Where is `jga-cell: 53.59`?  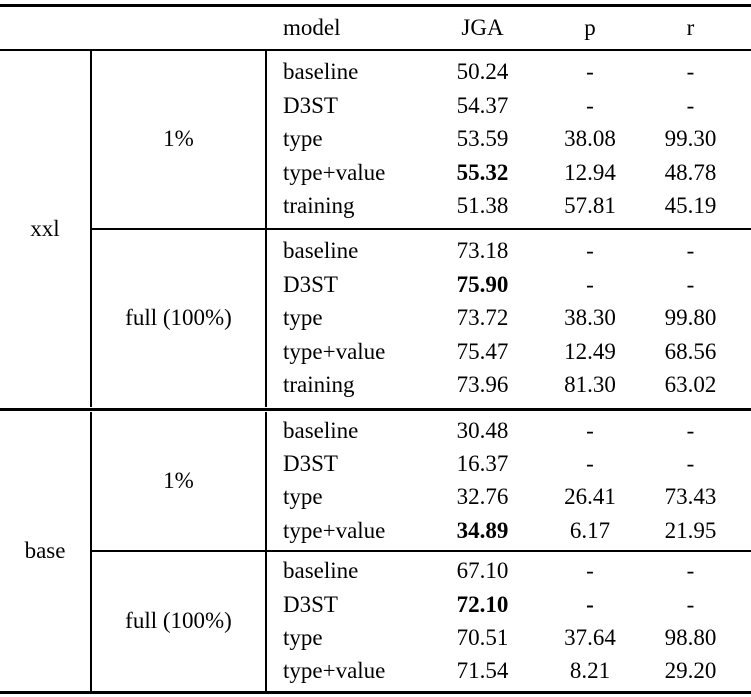
jga-cell: 53.59 is located at coordinates (482, 139).